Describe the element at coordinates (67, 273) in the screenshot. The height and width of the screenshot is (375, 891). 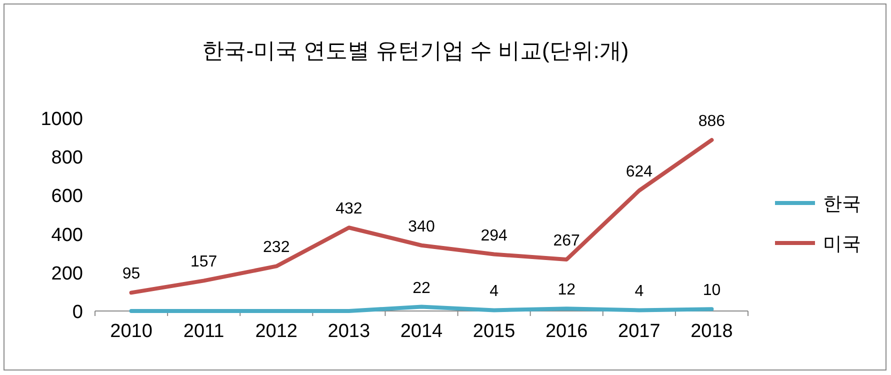
I see `y-tick-label: 200` at that location.